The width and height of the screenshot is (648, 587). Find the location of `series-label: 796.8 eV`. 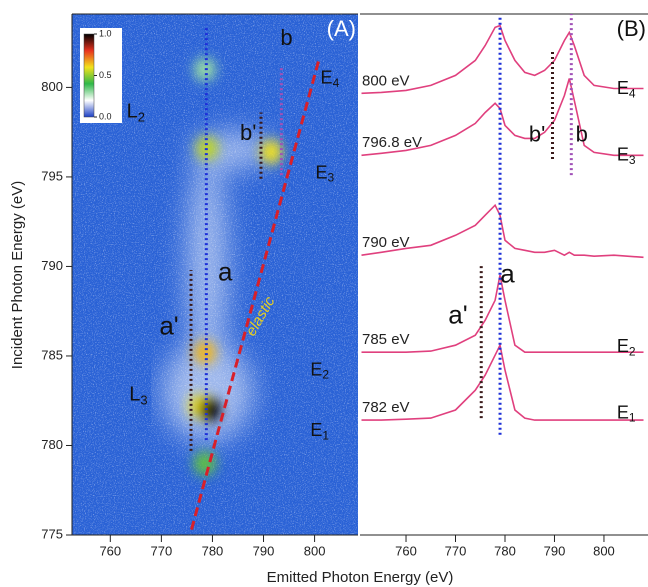

series-label: 796.8 eV is located at coordinates (392, 142).